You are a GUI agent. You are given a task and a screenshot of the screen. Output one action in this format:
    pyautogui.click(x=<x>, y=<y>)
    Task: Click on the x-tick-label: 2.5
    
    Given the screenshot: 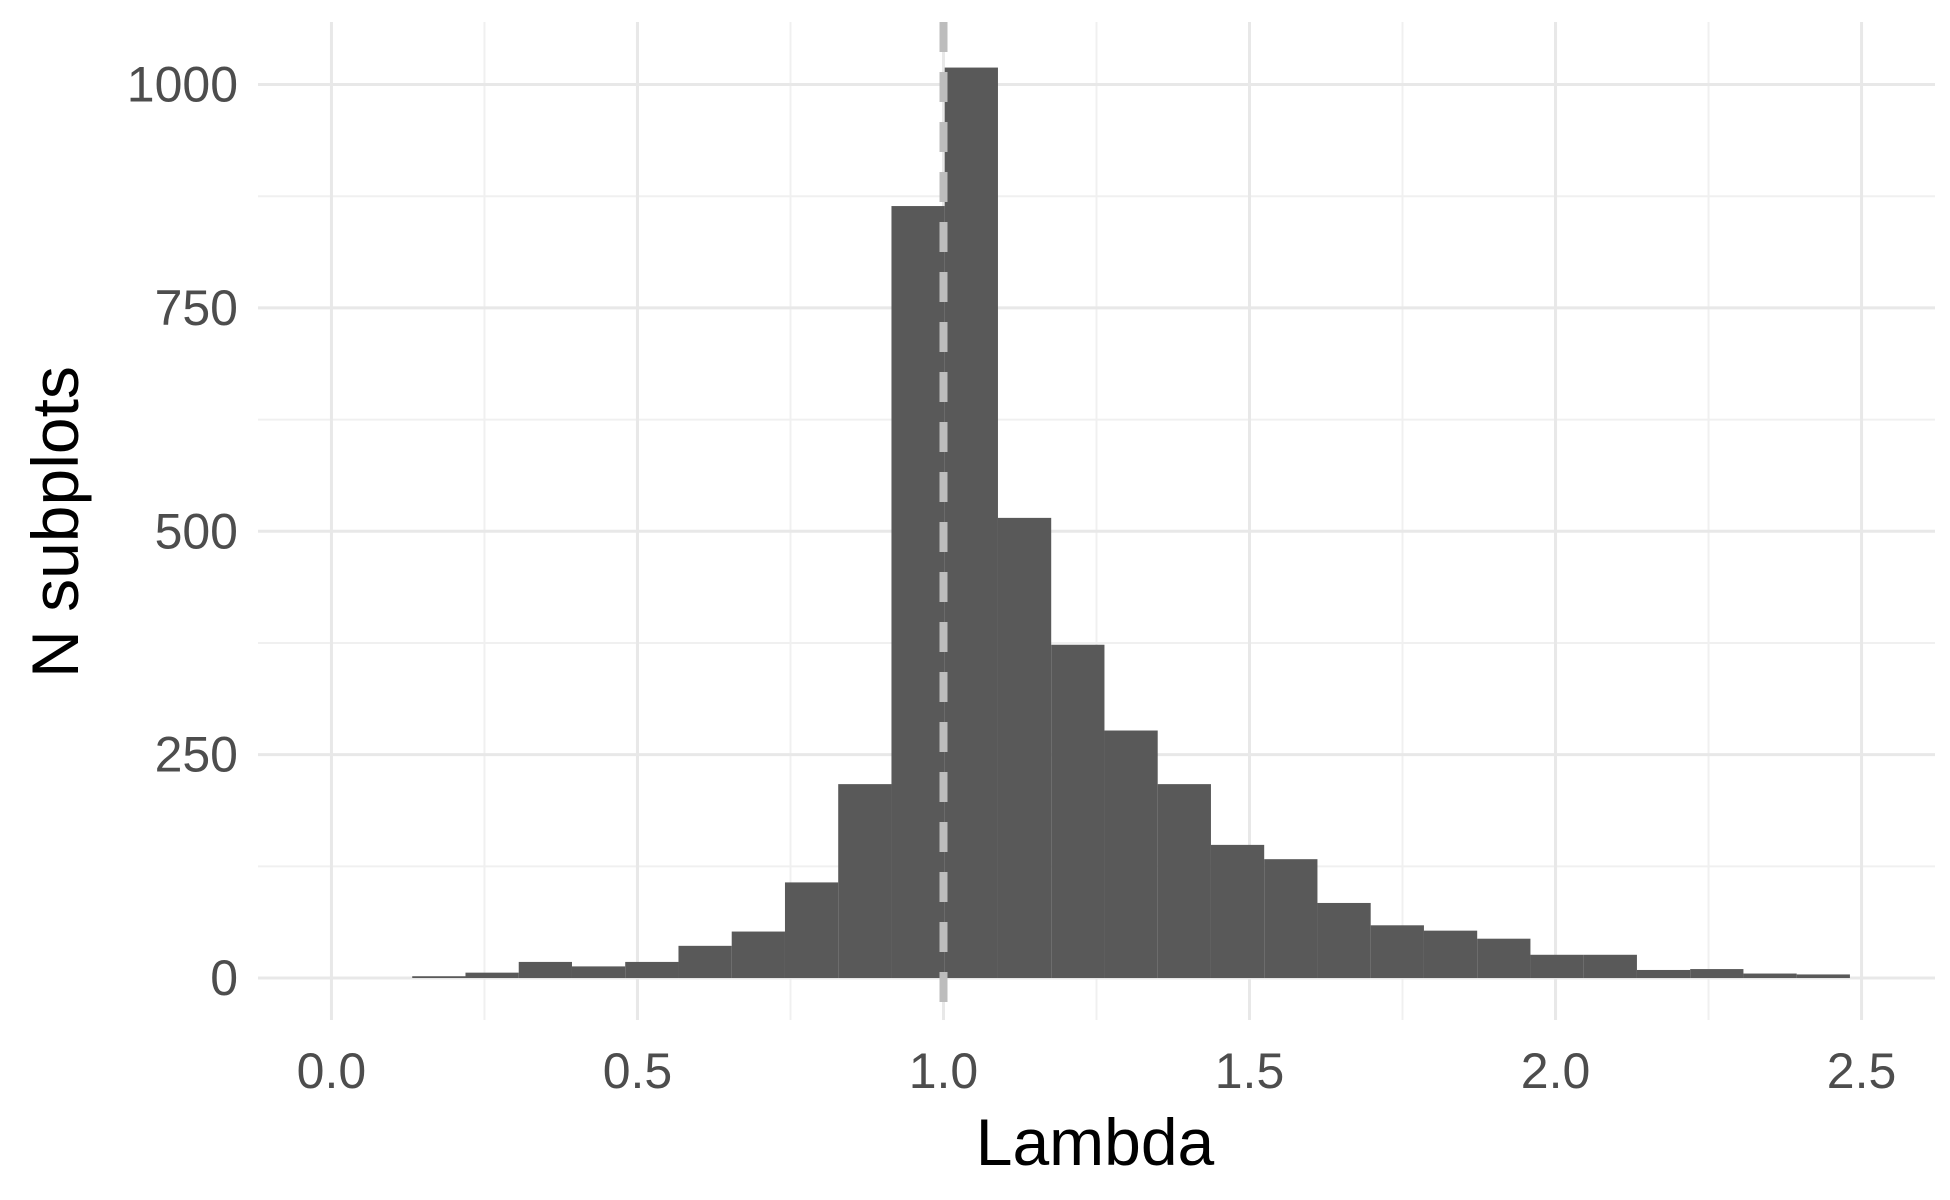 What is the action you would take?
    pyautogui.click(x=1862, y=1071)
    